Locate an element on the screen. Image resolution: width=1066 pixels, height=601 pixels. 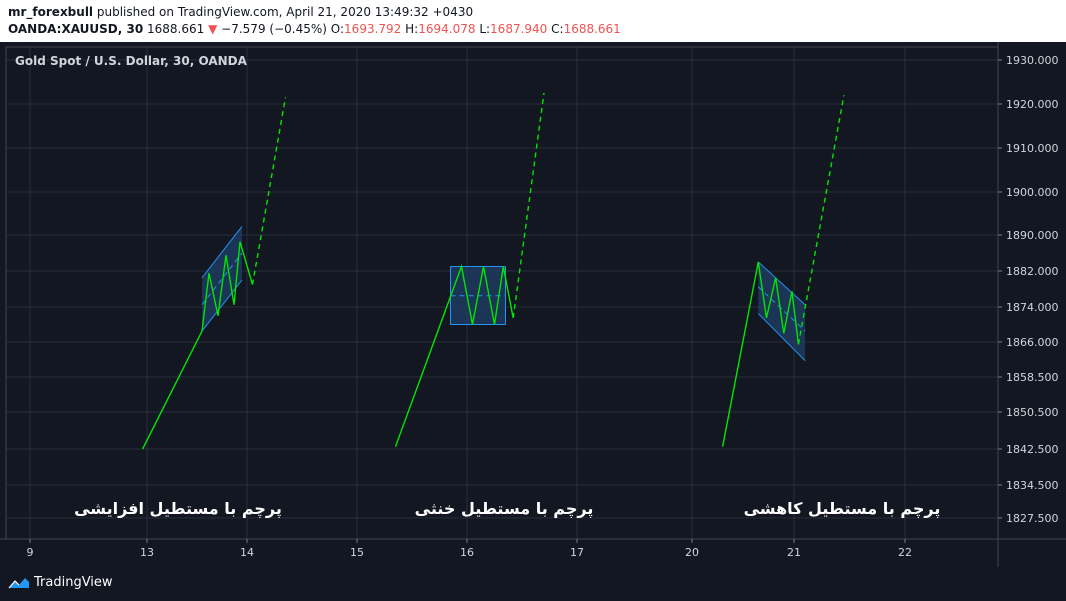
price-change: −7.579 (−0.45%) is located at coordinates (274, 29).